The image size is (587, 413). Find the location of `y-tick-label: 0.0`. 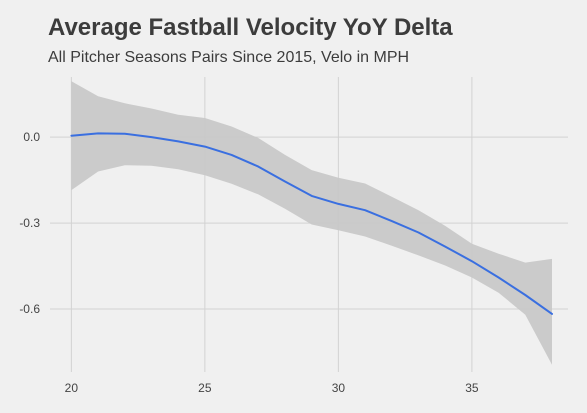

y-tick-label: 0.0 is located at coordinates (31, 137).